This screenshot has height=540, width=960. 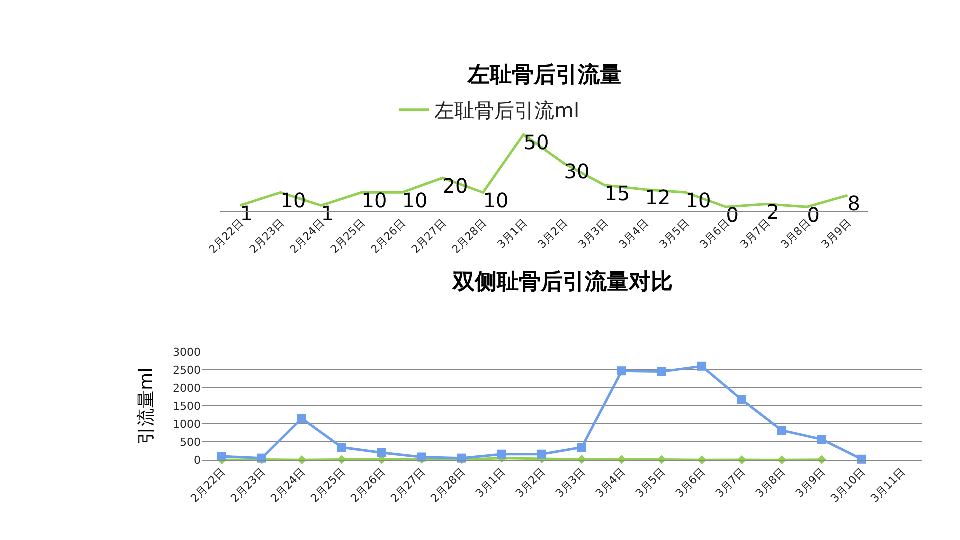 I want to click on x-tick-label: 3月6日, so click(x=690, y=483).